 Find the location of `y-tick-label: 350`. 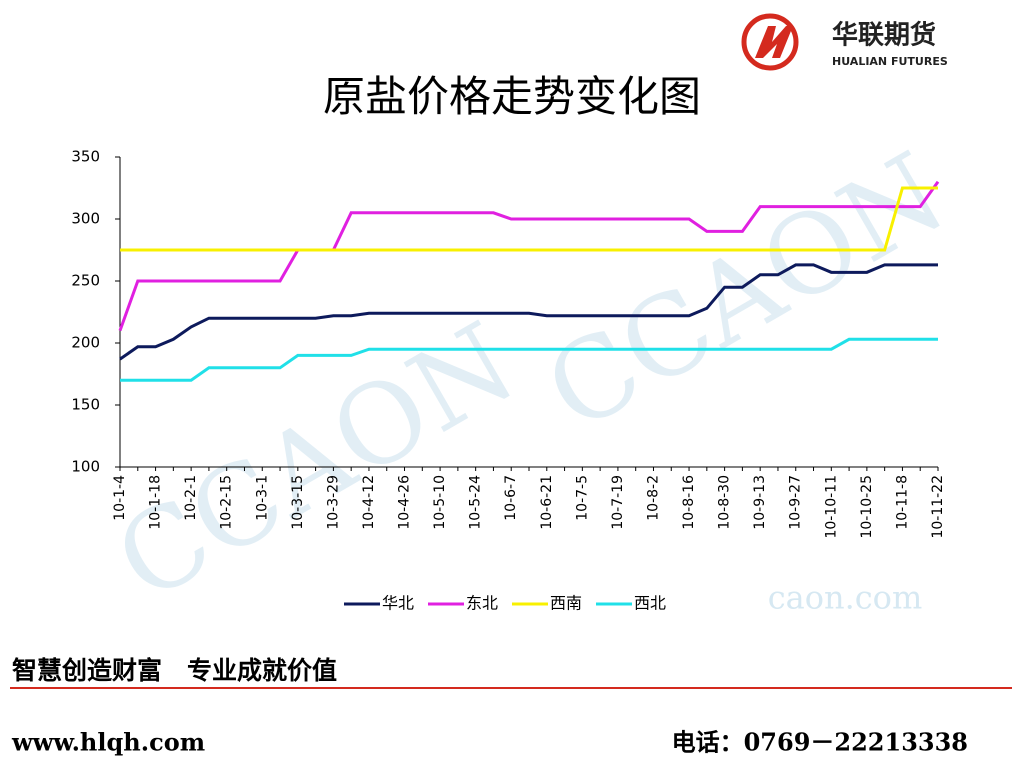

y-tick-label: 350 is located at coordinates (85, 157).